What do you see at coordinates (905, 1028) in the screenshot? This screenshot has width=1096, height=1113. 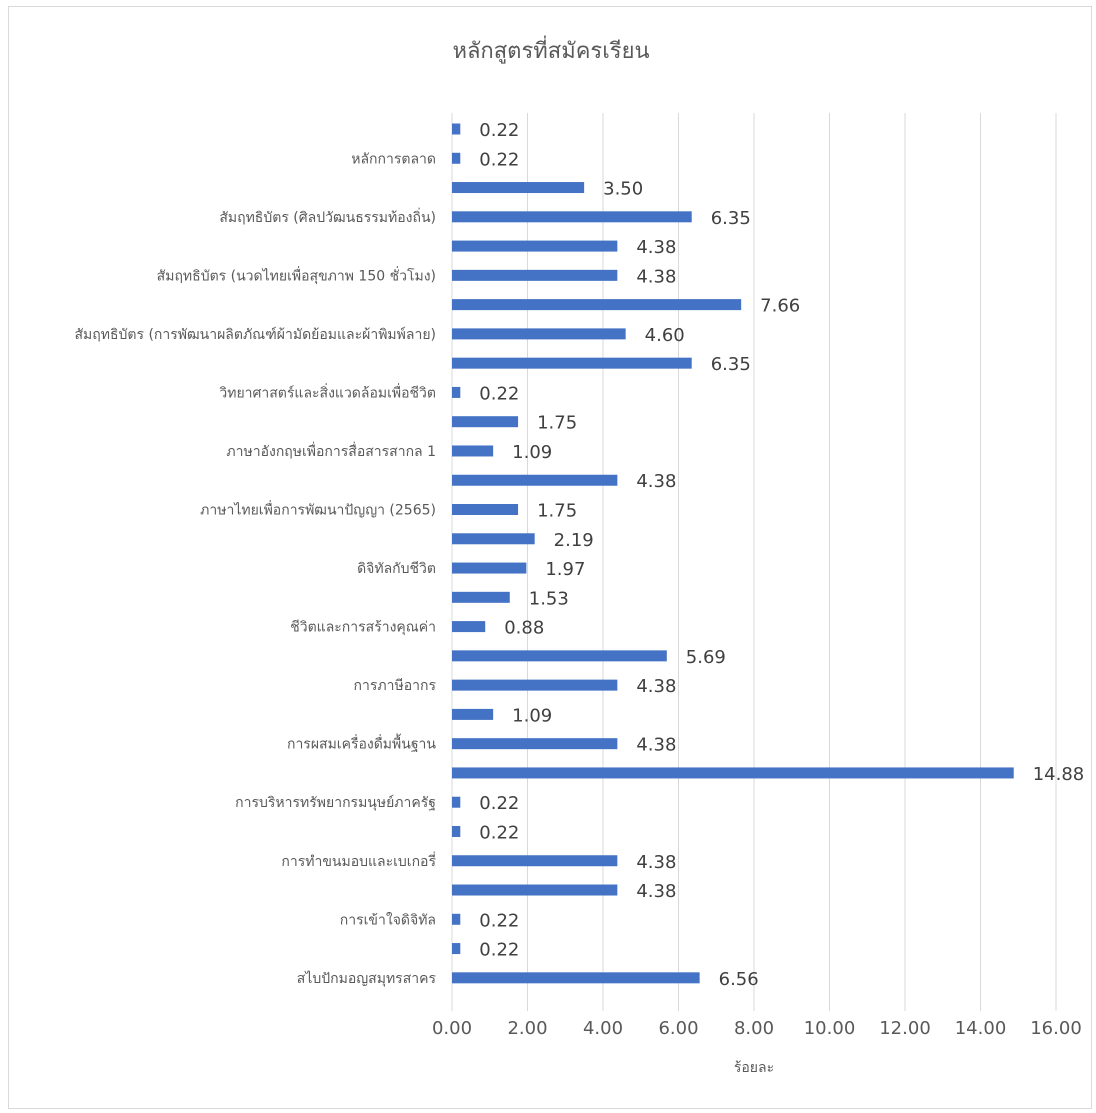 I see `x-tick-label: 12.00` at bounding box center [905, 1028].